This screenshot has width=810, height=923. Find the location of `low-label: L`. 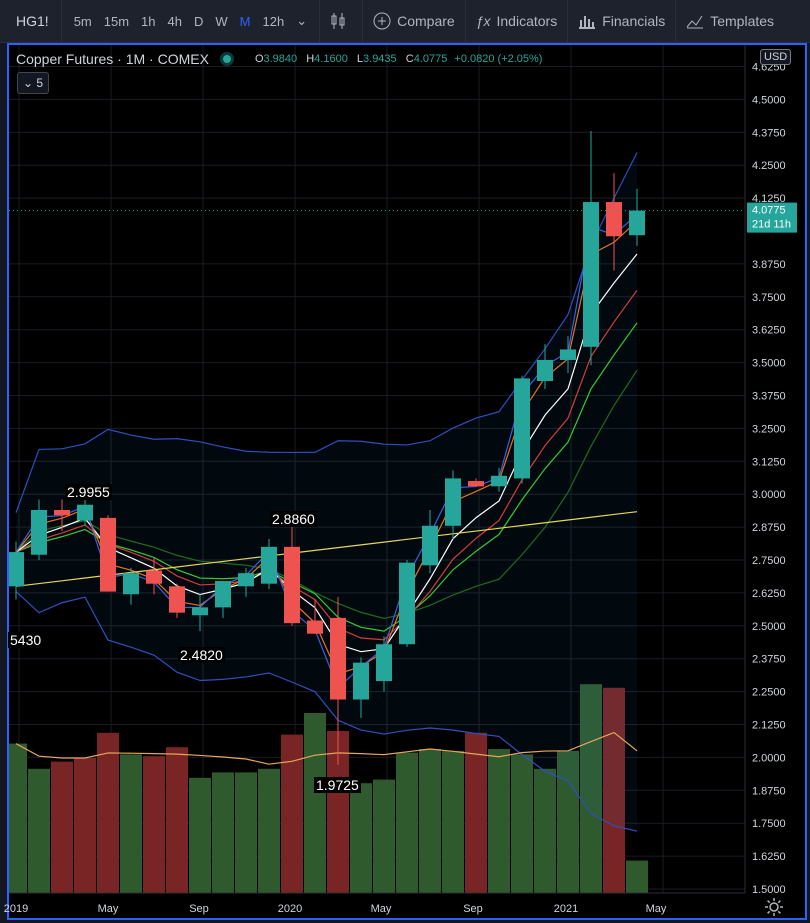

low-label: L is located at coordinates (360, 59).